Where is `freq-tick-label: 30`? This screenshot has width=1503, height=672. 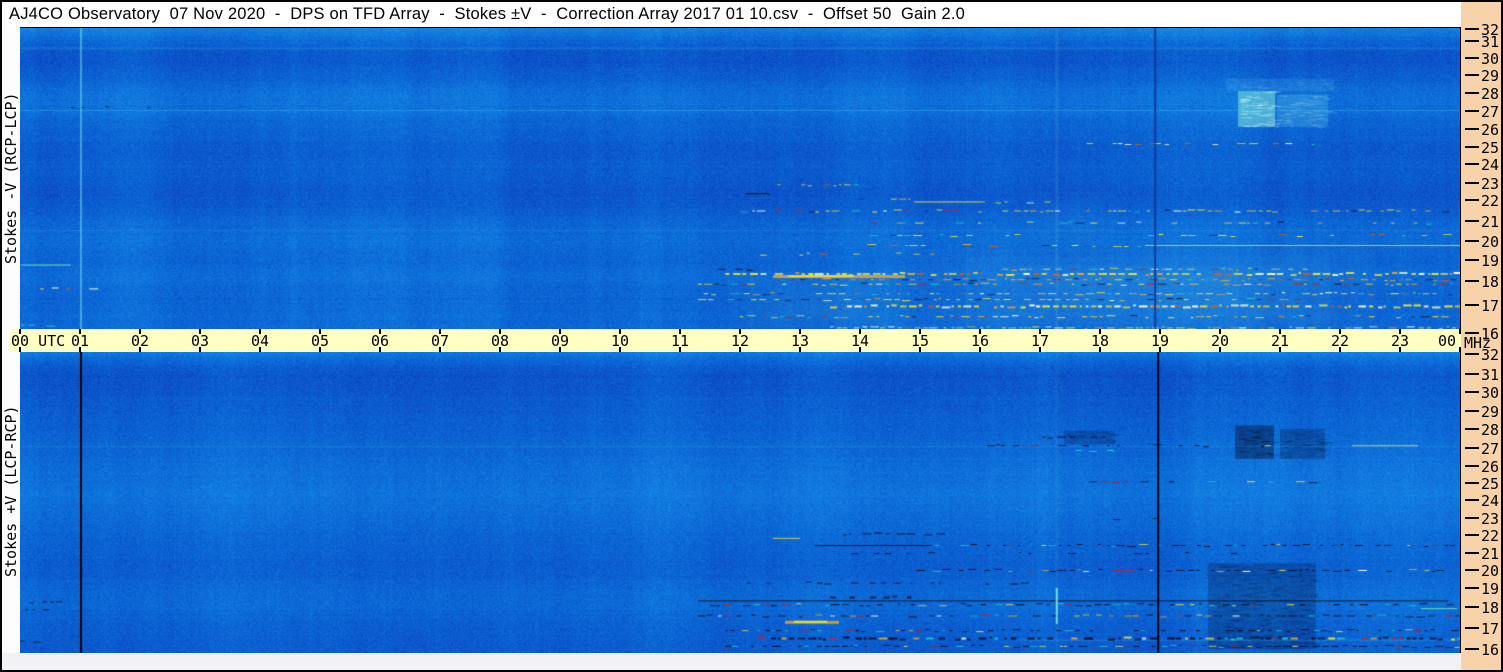
freq-tick-label: 30 is located at coordinates (1490, 393).